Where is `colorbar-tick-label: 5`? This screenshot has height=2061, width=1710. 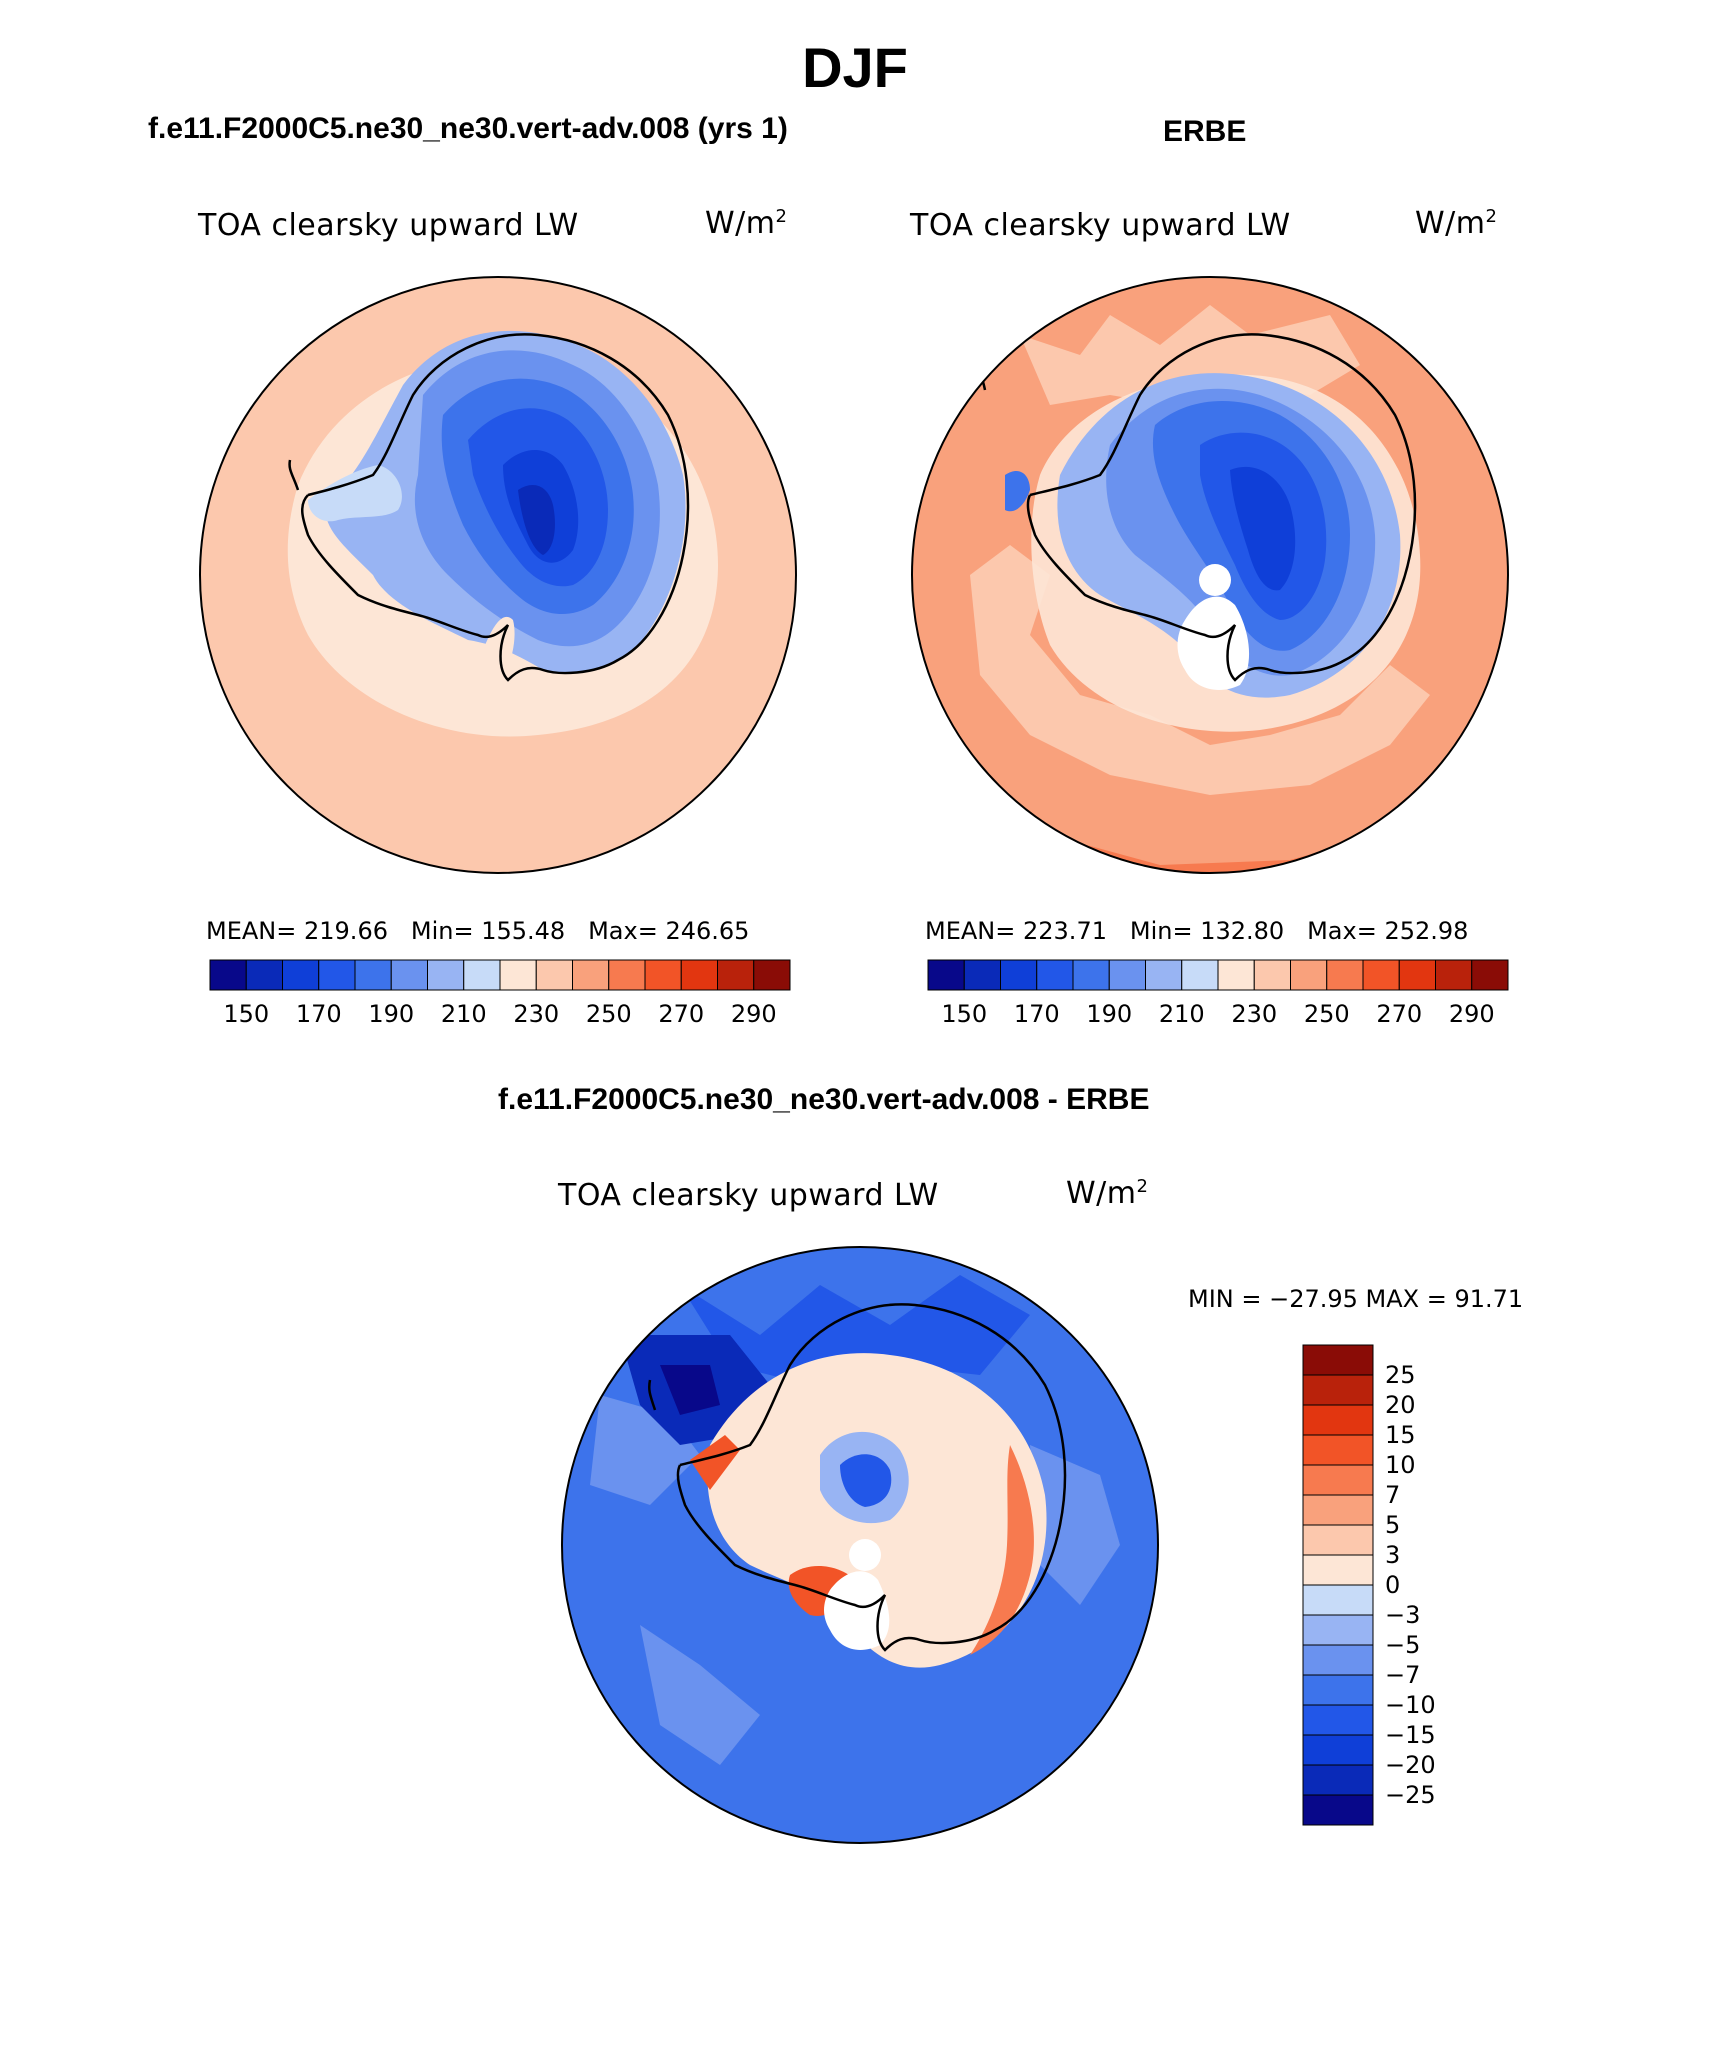
colorbar-tick-label: 5 is located at coordinates (1393, 1525).